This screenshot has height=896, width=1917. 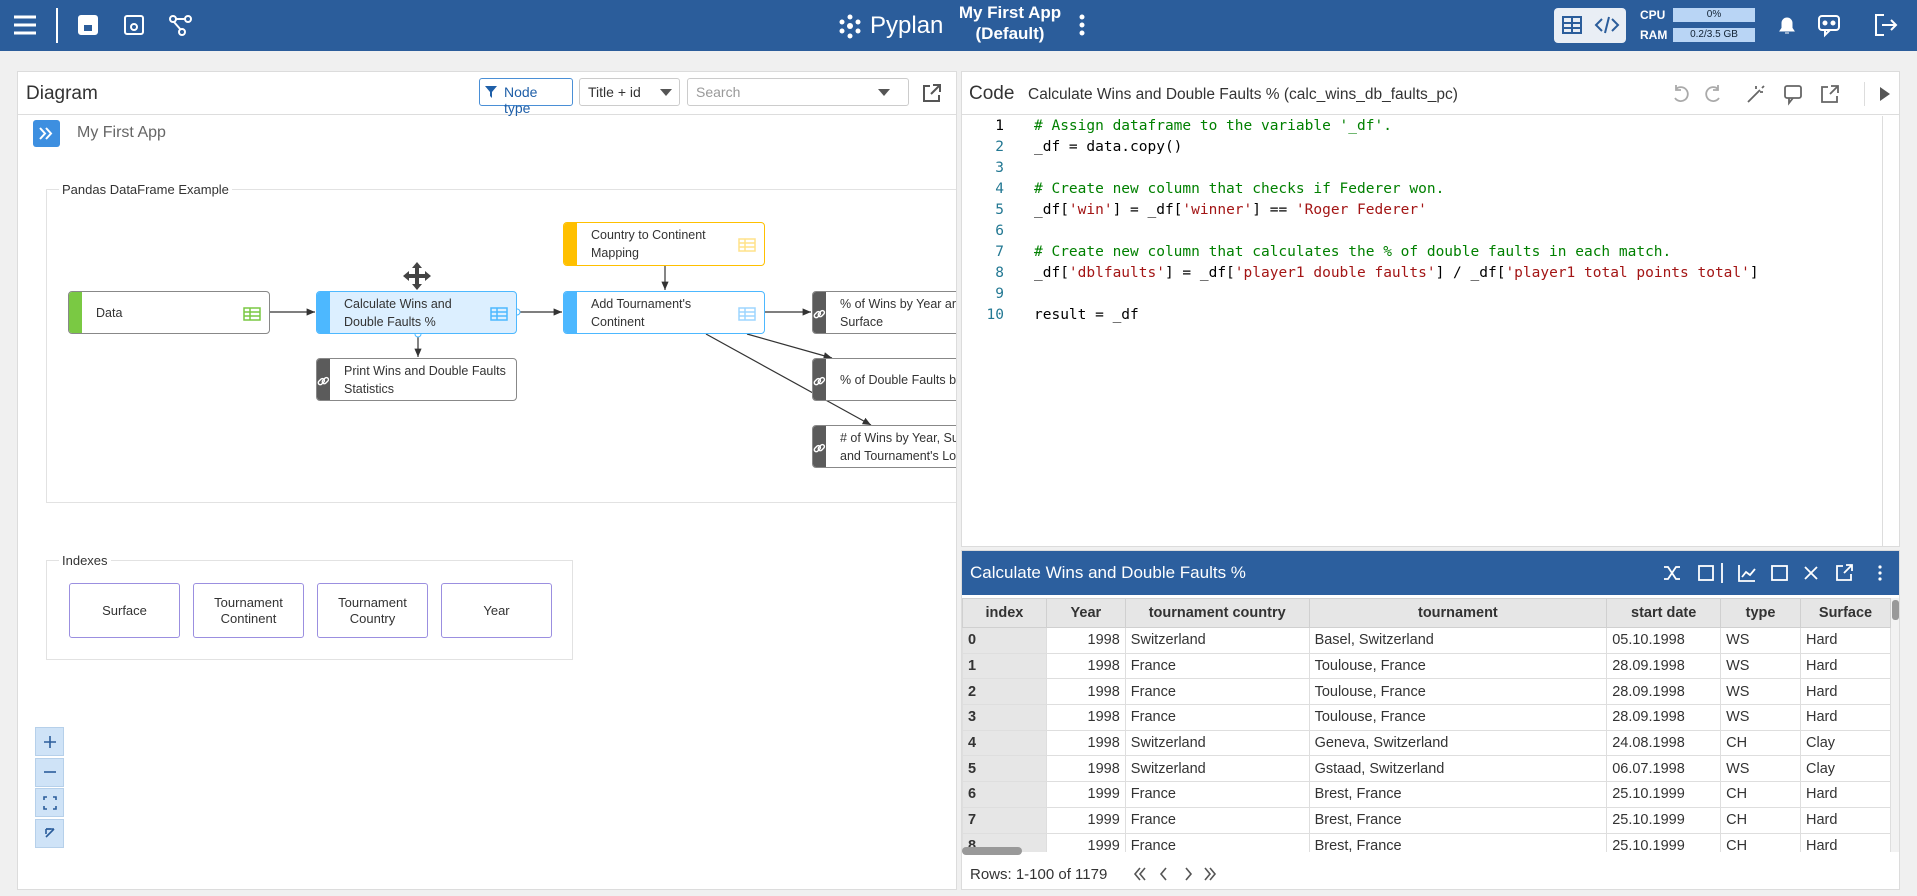 What do you see at coordinates (1761, 842) in the screenshot?
I see `table-cell: CH` at bounding box center [1761, 842].